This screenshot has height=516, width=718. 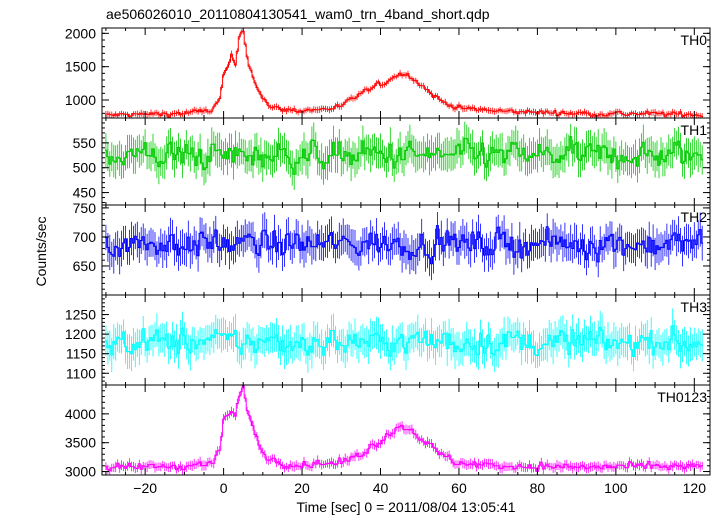 What do you see at coordinates (80, 315) in the screenshot?
I see `y-tick-label: 1250` at bounding box center [80, 315].